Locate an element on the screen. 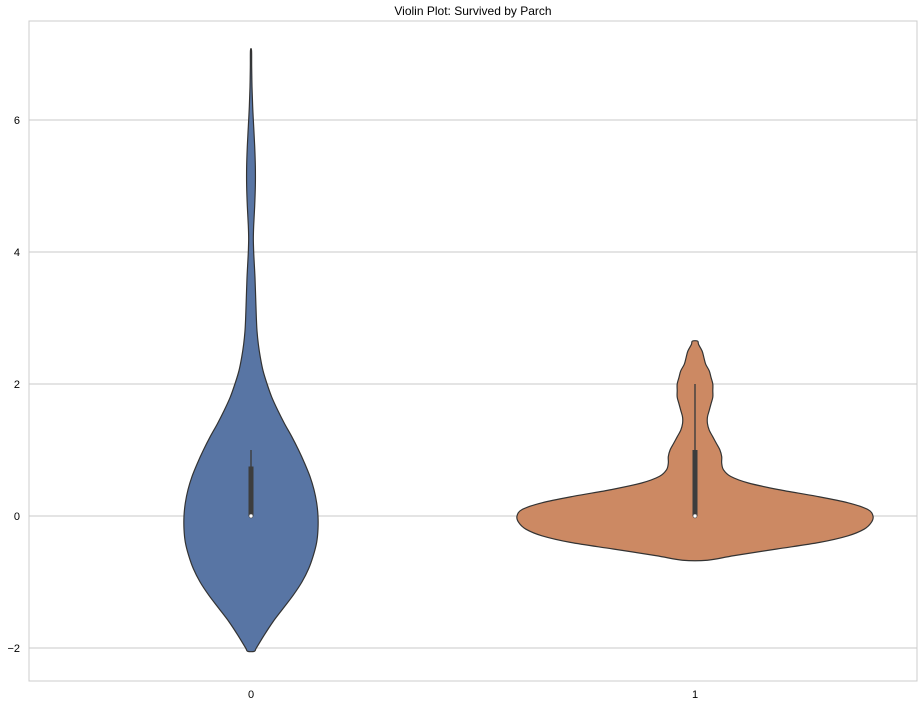 The image size is (924, 708). y-tick-label: 4 is located at coordinates (17, 253).